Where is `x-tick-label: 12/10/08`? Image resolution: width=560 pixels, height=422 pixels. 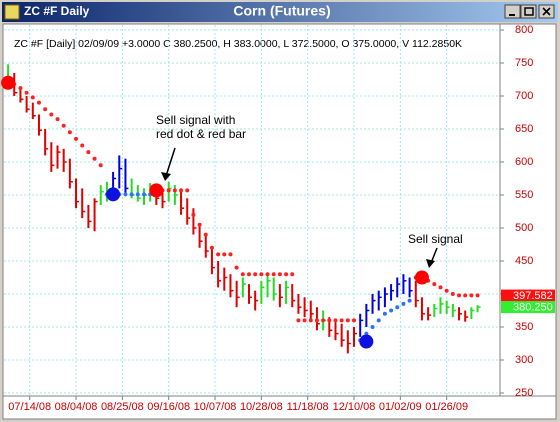
x-tick-label: 12/10/08 is located at coordinates (354, 407).